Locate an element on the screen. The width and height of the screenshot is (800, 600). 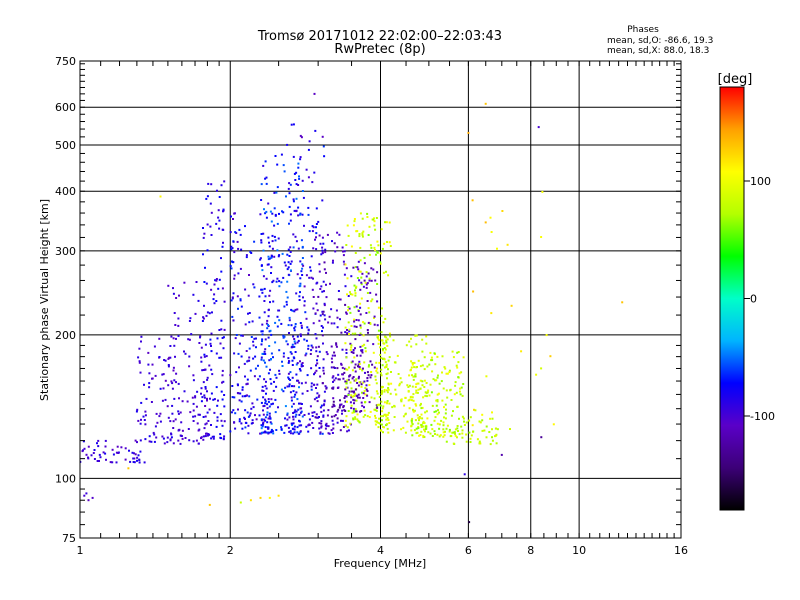
colorbar-tick-label: 0 is located at coordinates (753, 299).